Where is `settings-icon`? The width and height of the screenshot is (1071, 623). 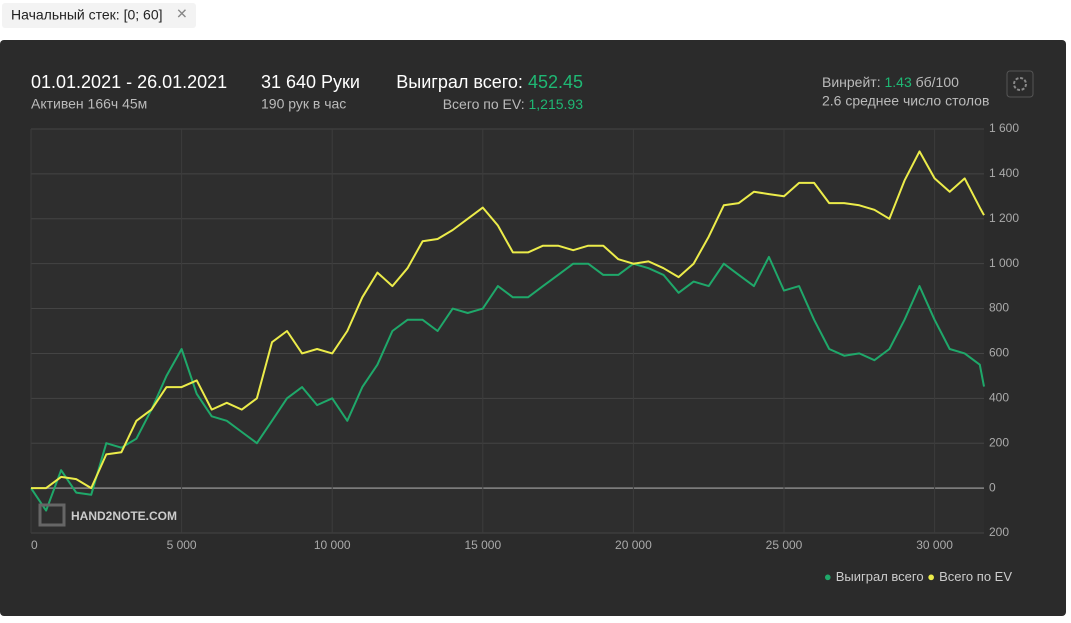 settings-icon is located at coordinates (1020, 84).